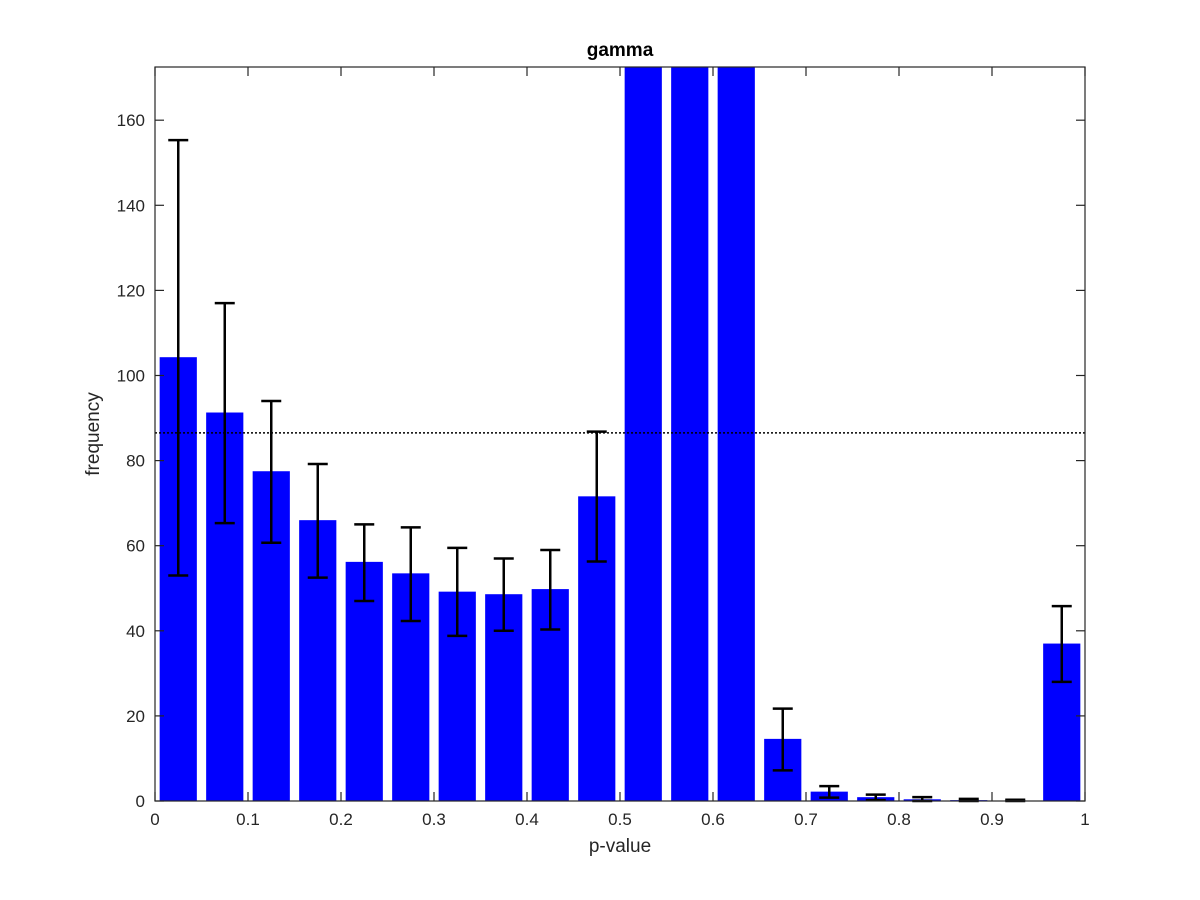 This screenshot has width=1200, height=900. I want to click on x-axis-label: p-value, so click(620, 846).